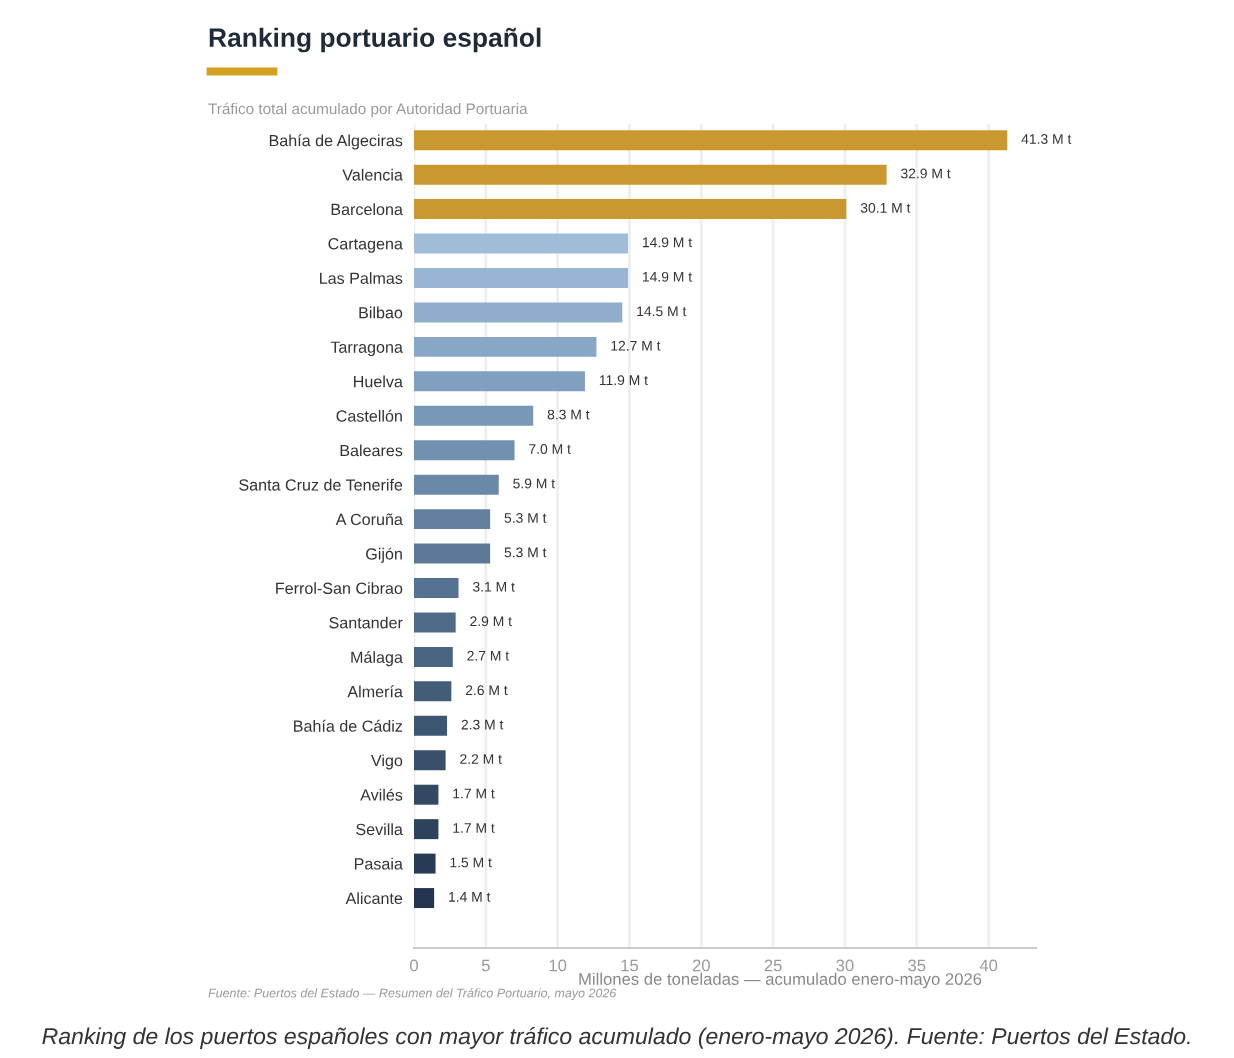  I want to click on y-tick-label: Sevilla, so click(379, 829).